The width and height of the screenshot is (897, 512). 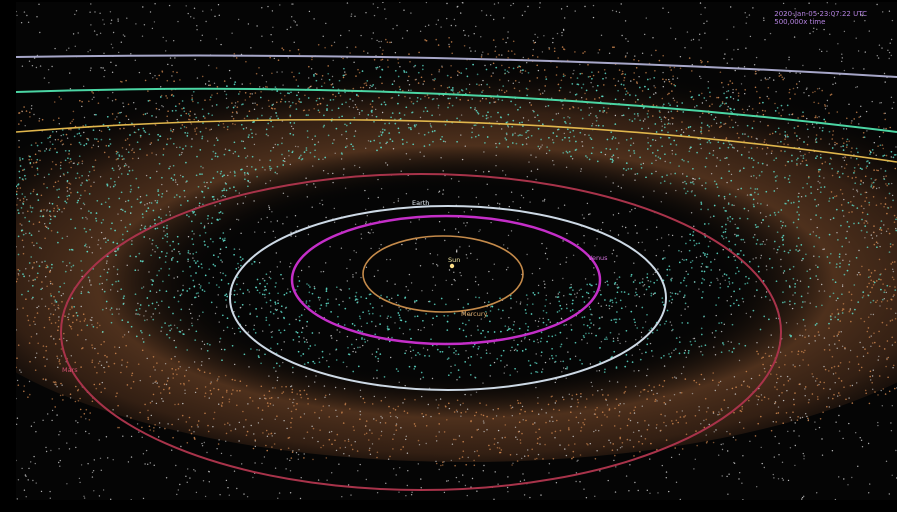 What do you see at coordinates (456, 66) in the screenshot?
I see `neptune-orbit` at bounding box center [456, 66].